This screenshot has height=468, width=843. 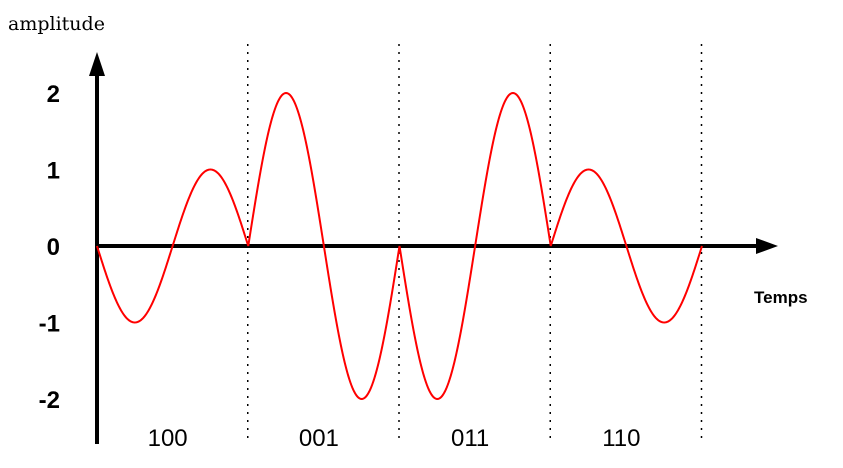 What do you see at coordinates (53, 171) in the screenshot?
I see `y-tick-label: 1` at bounding box center [53, 171].